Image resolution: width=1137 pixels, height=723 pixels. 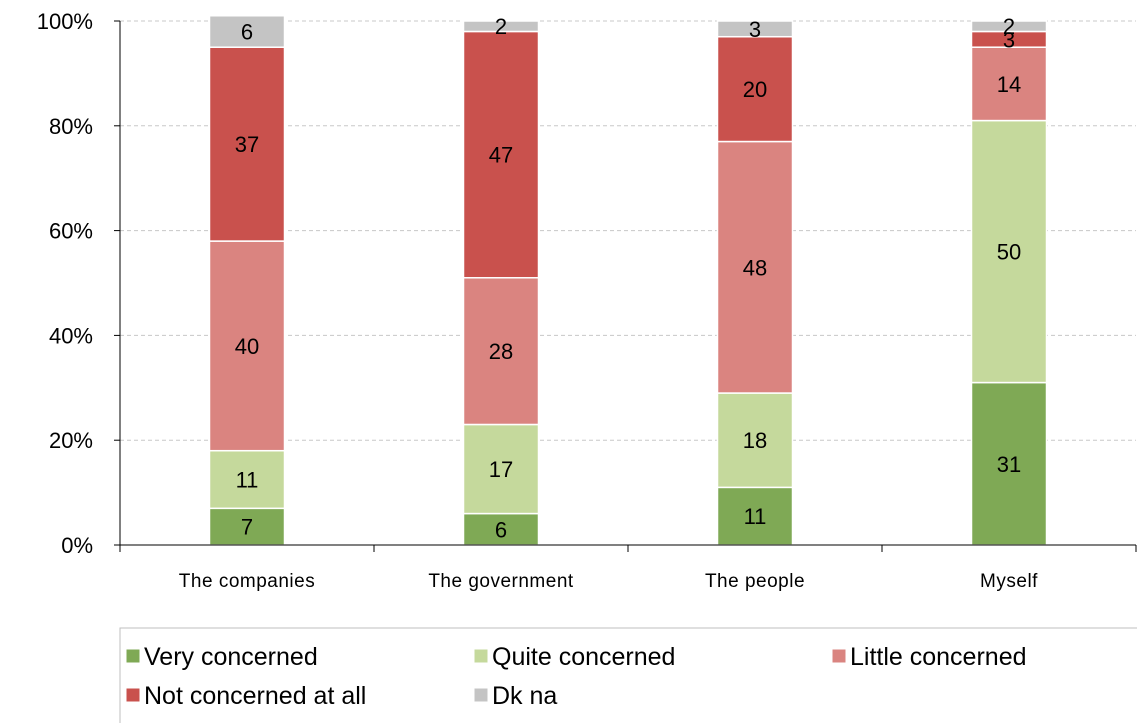 I want to click on data-label: 18, so click(x=755, y=440).